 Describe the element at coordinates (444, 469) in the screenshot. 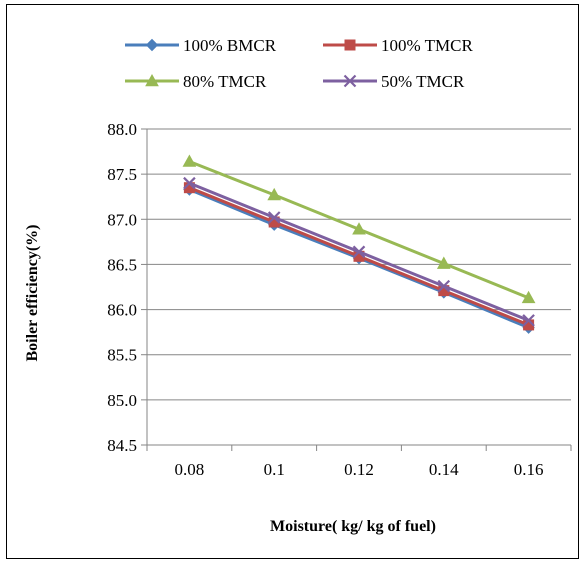

I see `x-tick-label: 0.14` at that location.